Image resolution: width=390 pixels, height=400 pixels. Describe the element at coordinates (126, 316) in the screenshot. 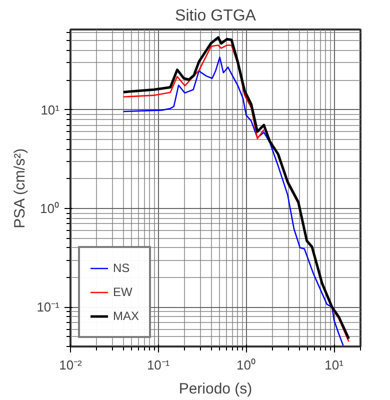

I see `legend-label: MAX` at that location.